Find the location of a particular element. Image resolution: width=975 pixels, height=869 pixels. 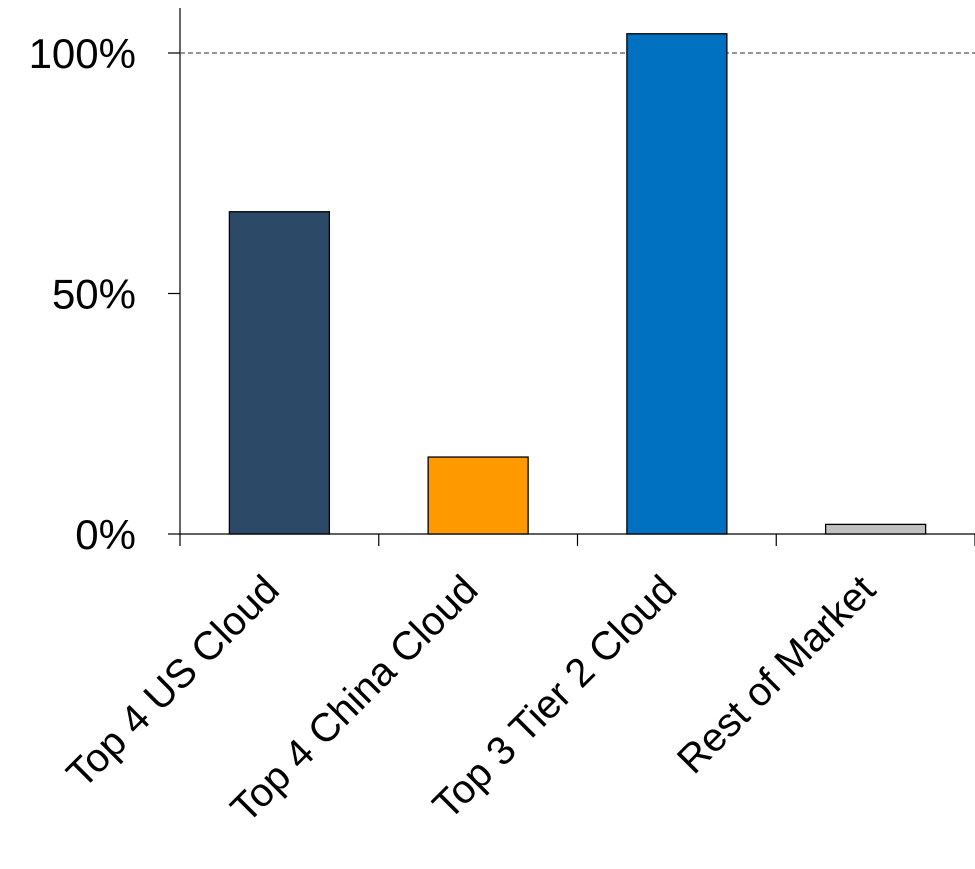

bar-top-4-china-cloud is located at coordinates (478, 495).